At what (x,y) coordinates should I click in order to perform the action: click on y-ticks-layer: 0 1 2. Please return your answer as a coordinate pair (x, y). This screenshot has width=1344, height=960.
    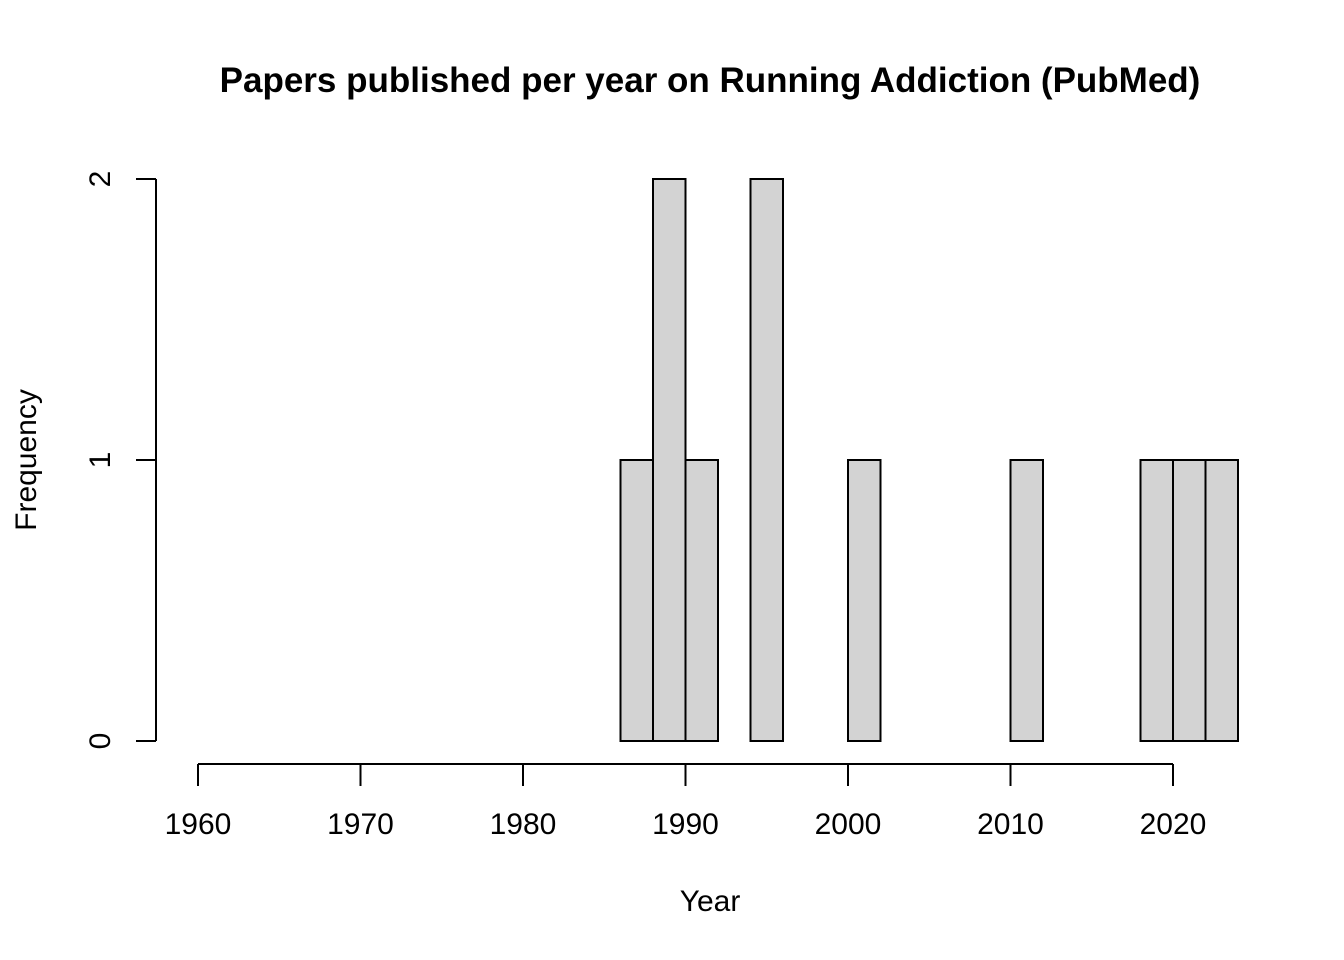
    Looking at the image, I should click on (120, 460).